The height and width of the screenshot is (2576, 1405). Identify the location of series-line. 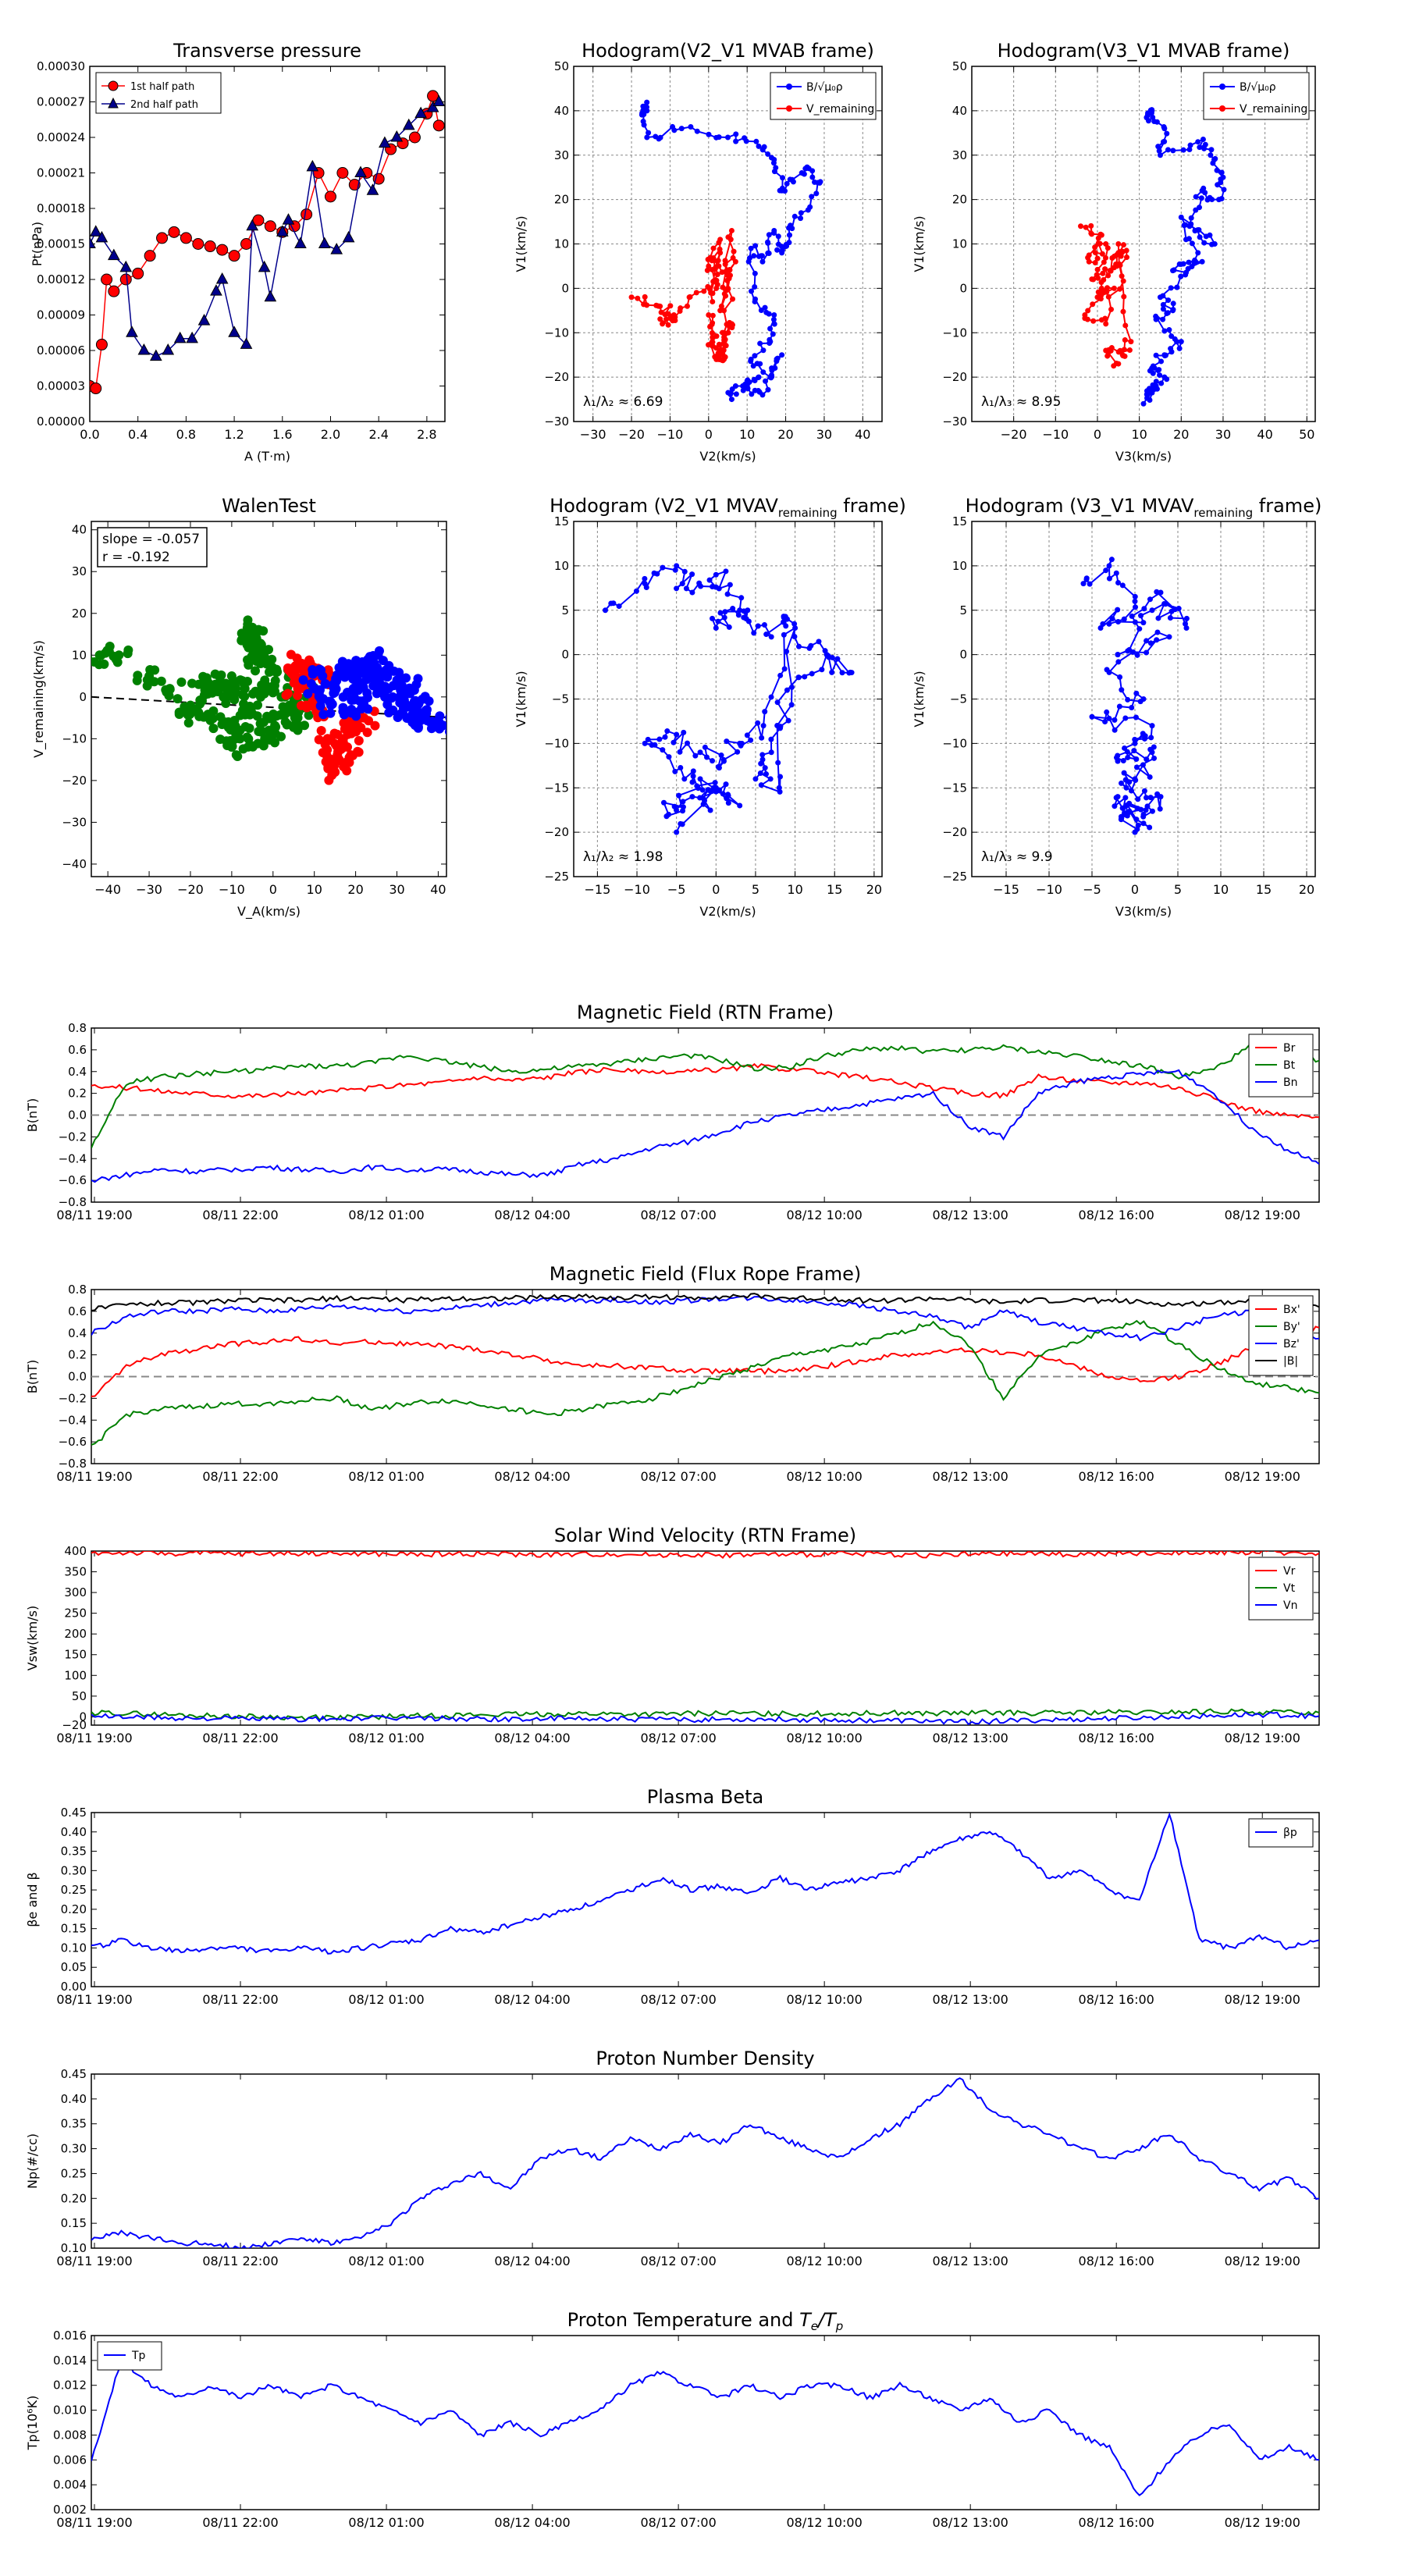
(705, 1126).